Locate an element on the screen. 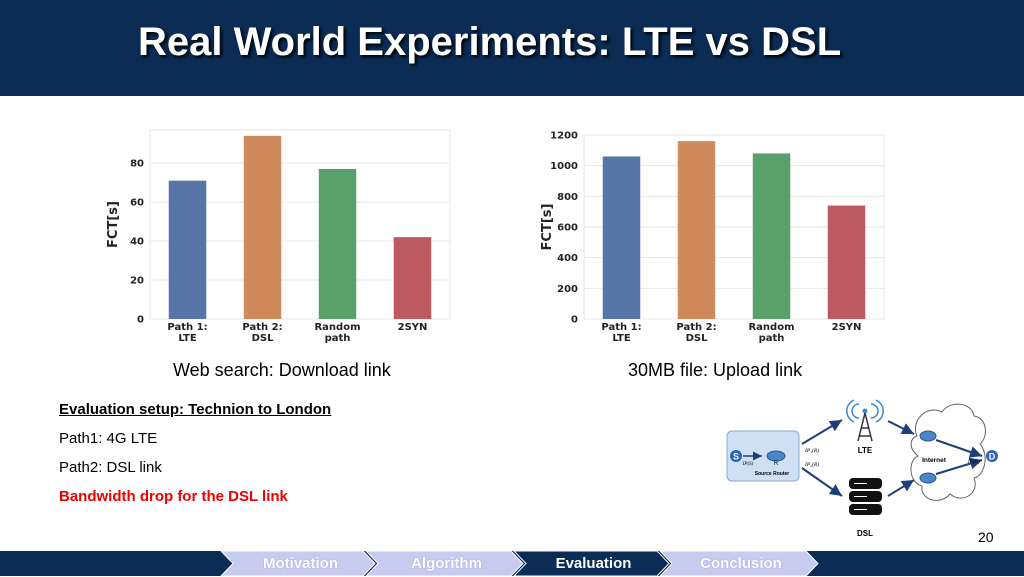  dsl-server-icon is located at coordinates (865, 496).